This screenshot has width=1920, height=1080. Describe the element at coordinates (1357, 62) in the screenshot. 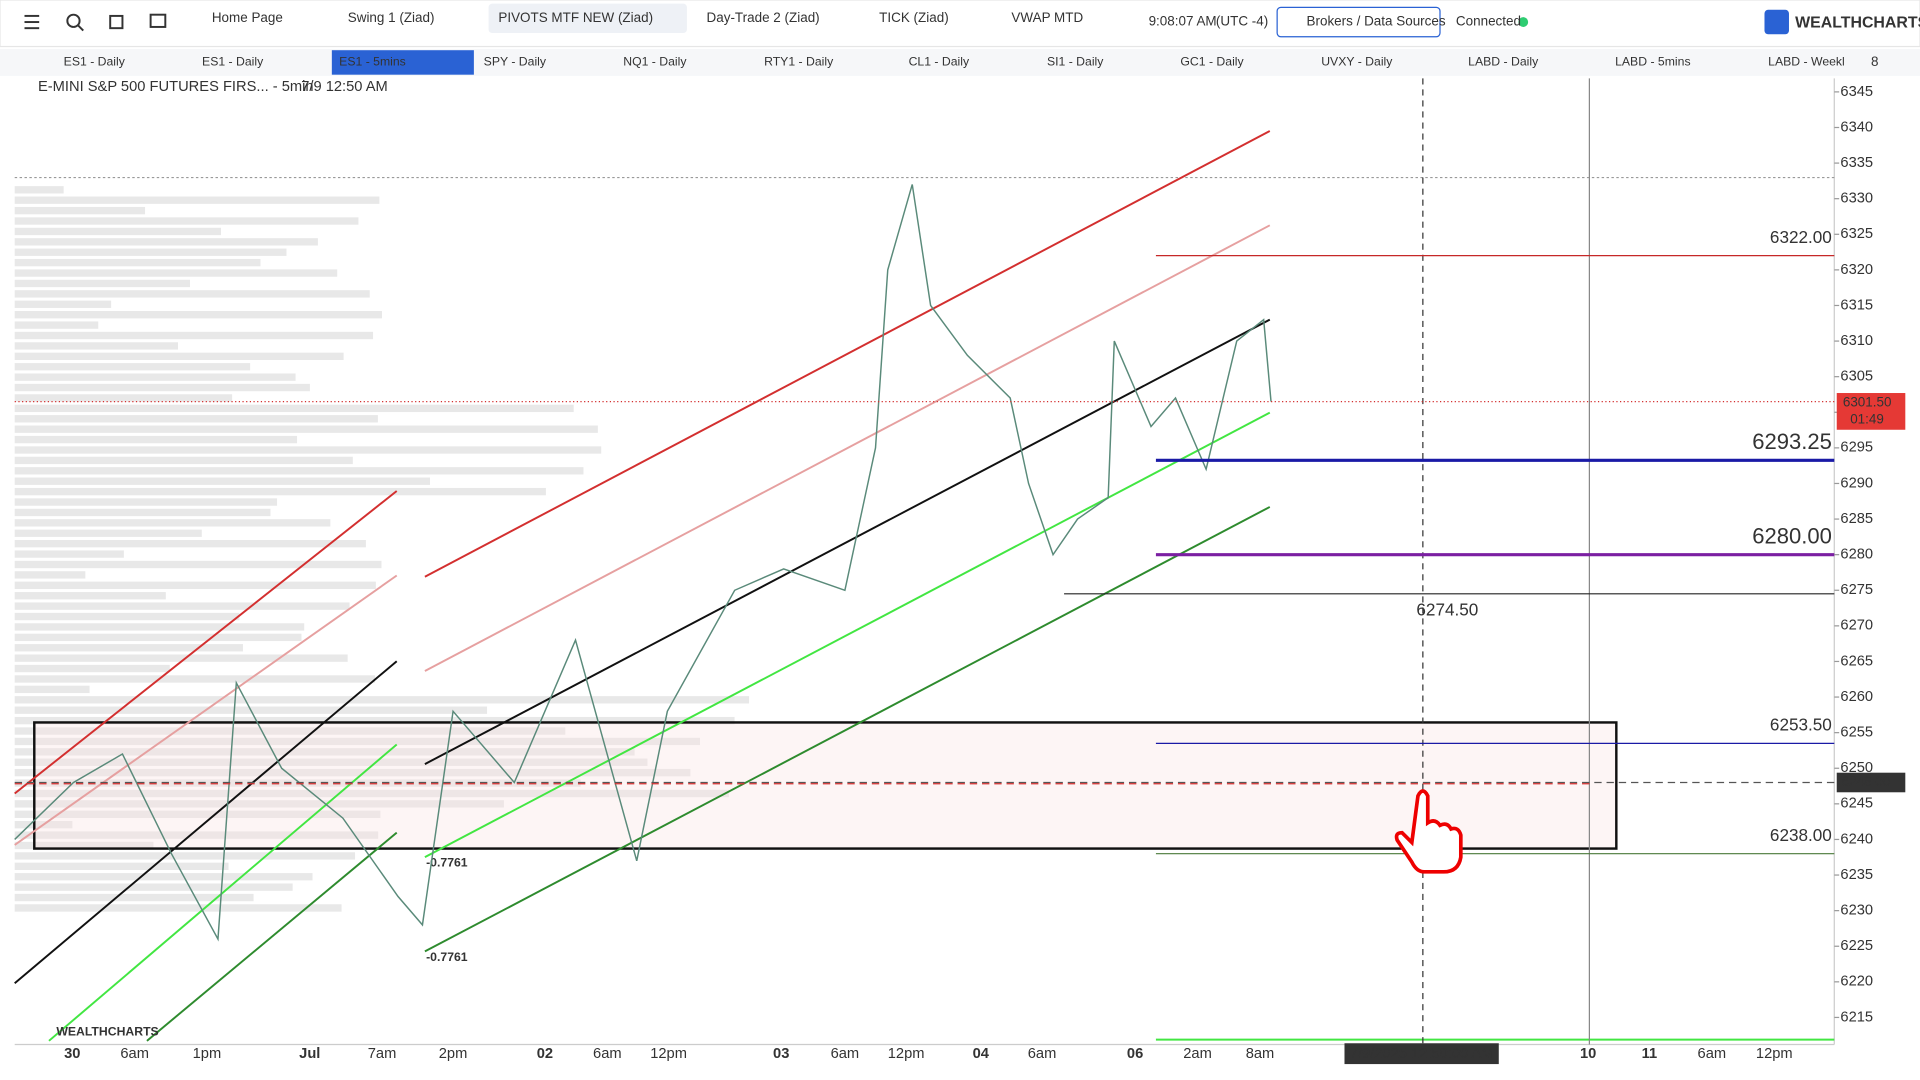

I see `chart-tab: UVXY - Daily` at that location.